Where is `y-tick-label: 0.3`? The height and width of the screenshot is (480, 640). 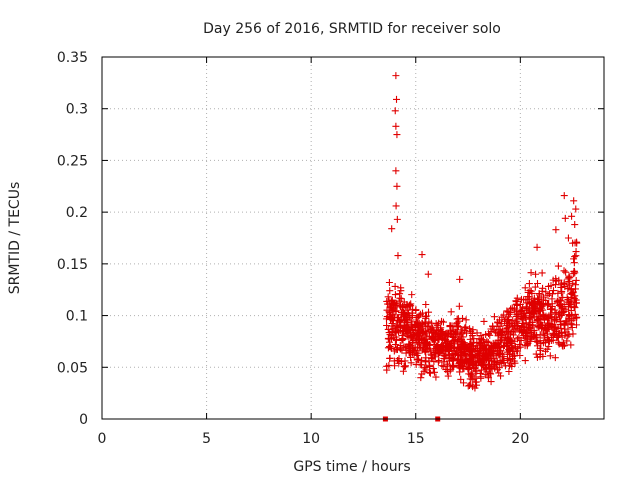 y-tick-label: 0.3 is located at coordinates (77, 110).